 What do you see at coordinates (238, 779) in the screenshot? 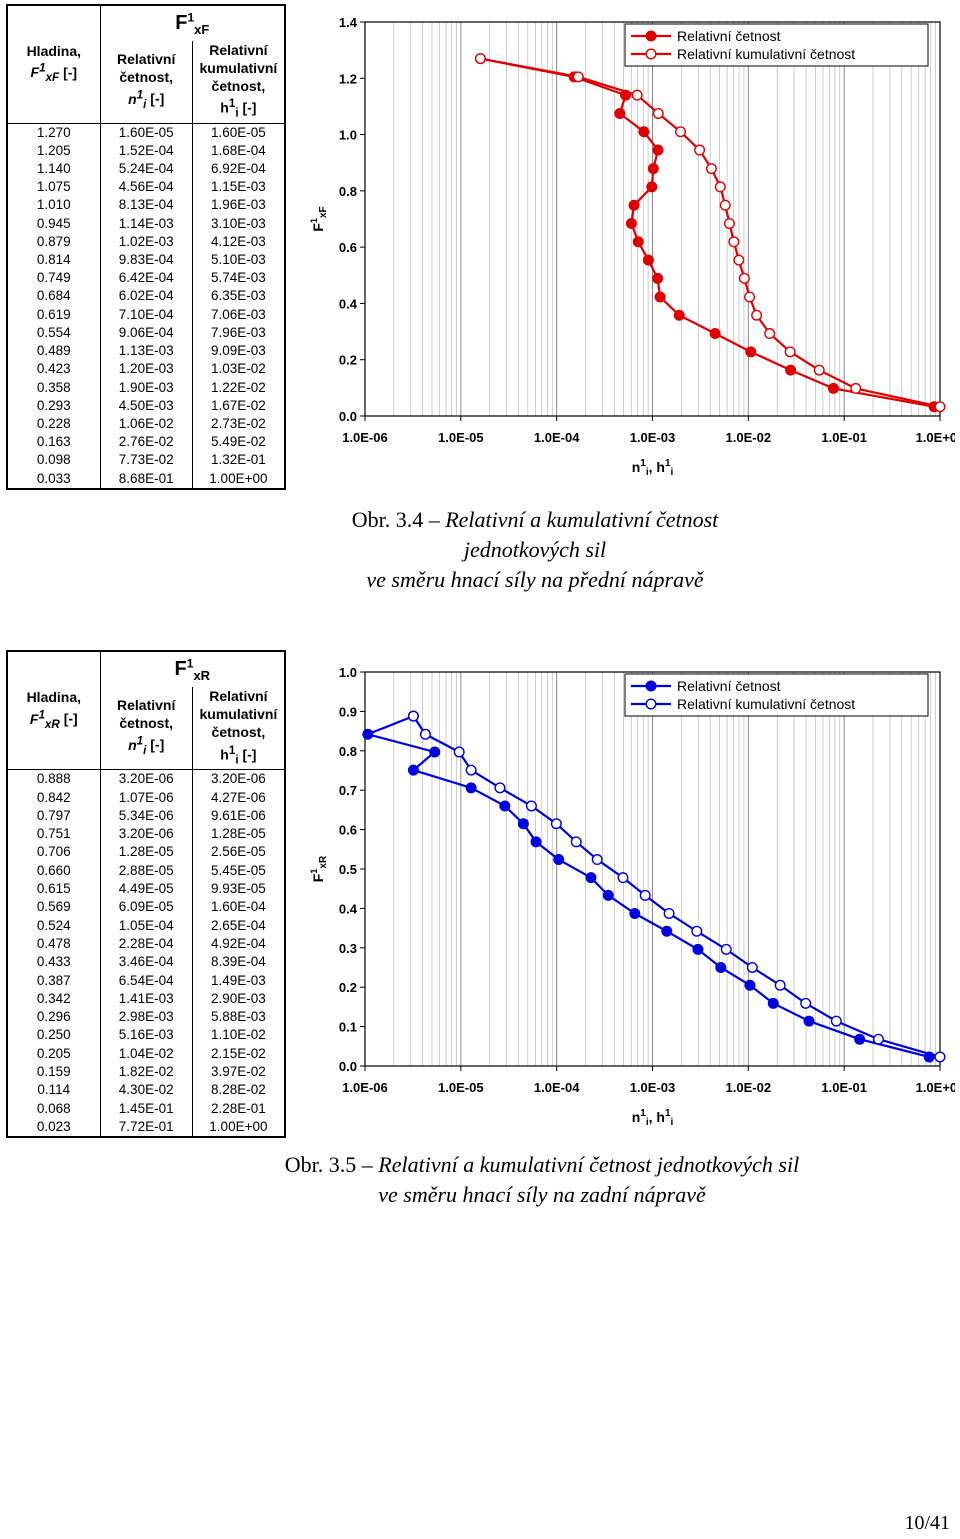
I see `cumulative-frequency-cell: 3.20E-06` at bounding box center [238, 779].